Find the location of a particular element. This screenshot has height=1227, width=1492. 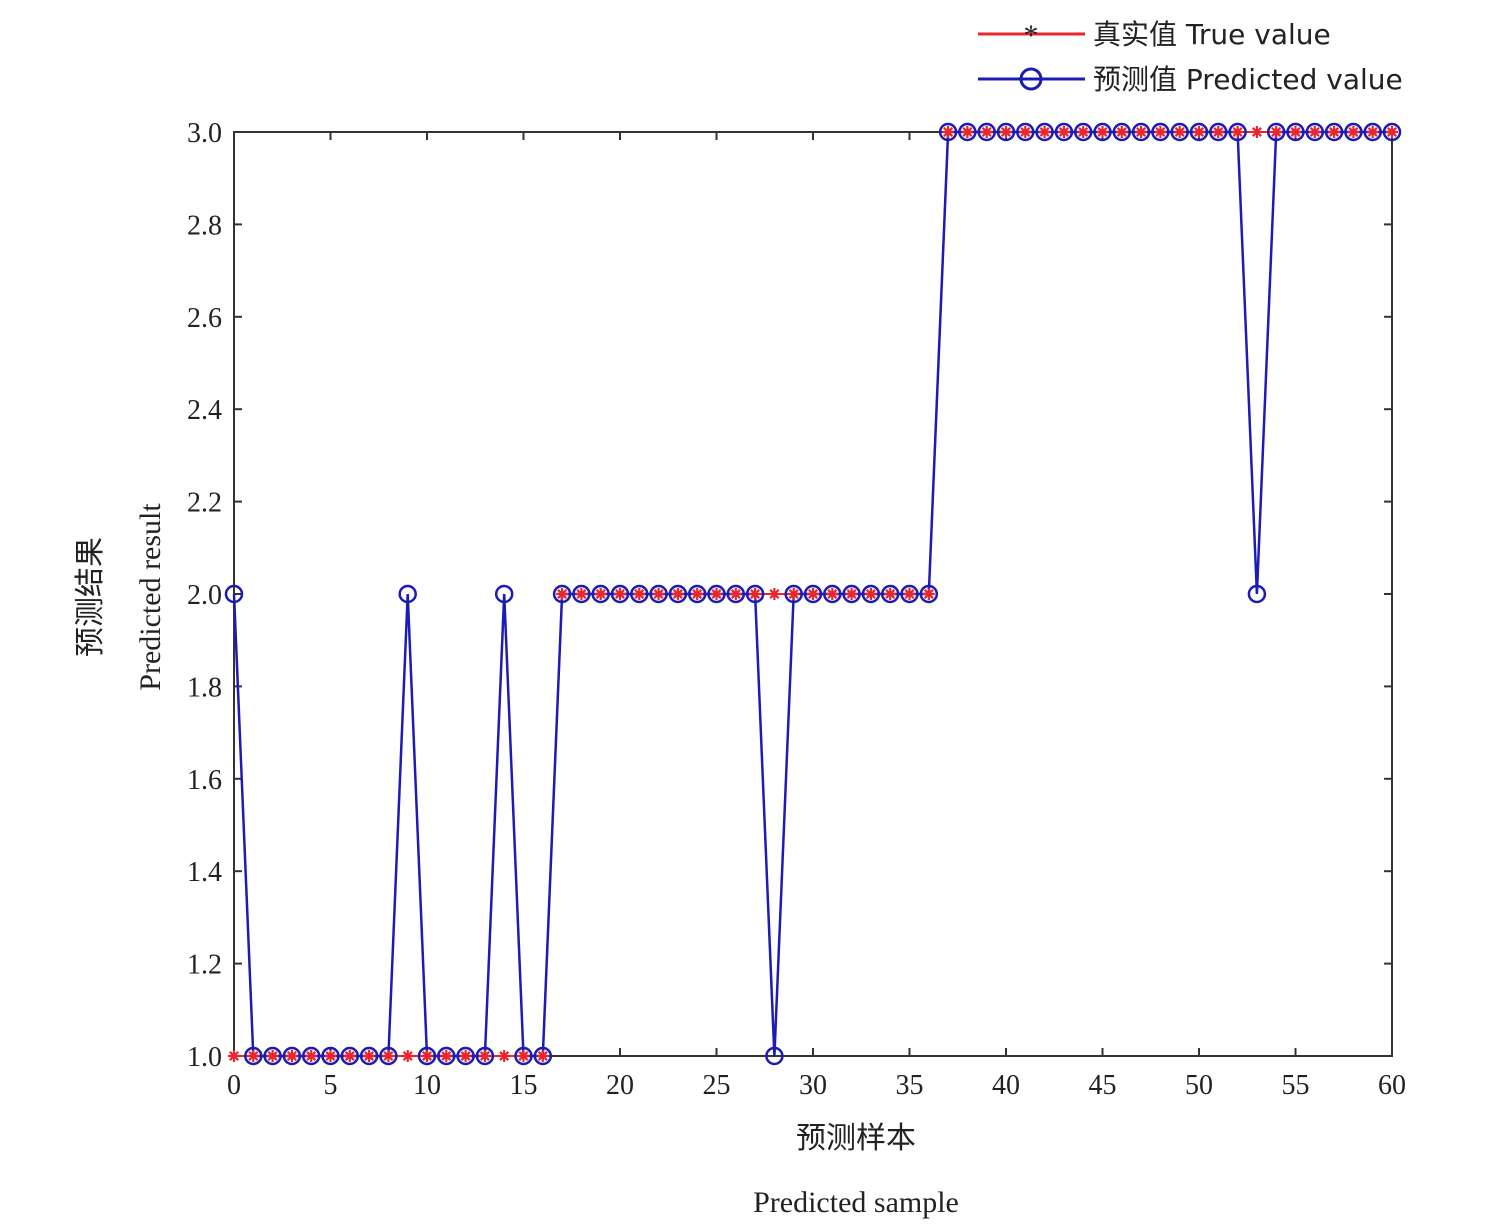

y-tick-label: 3.0 is located at coordinates (204, 133).